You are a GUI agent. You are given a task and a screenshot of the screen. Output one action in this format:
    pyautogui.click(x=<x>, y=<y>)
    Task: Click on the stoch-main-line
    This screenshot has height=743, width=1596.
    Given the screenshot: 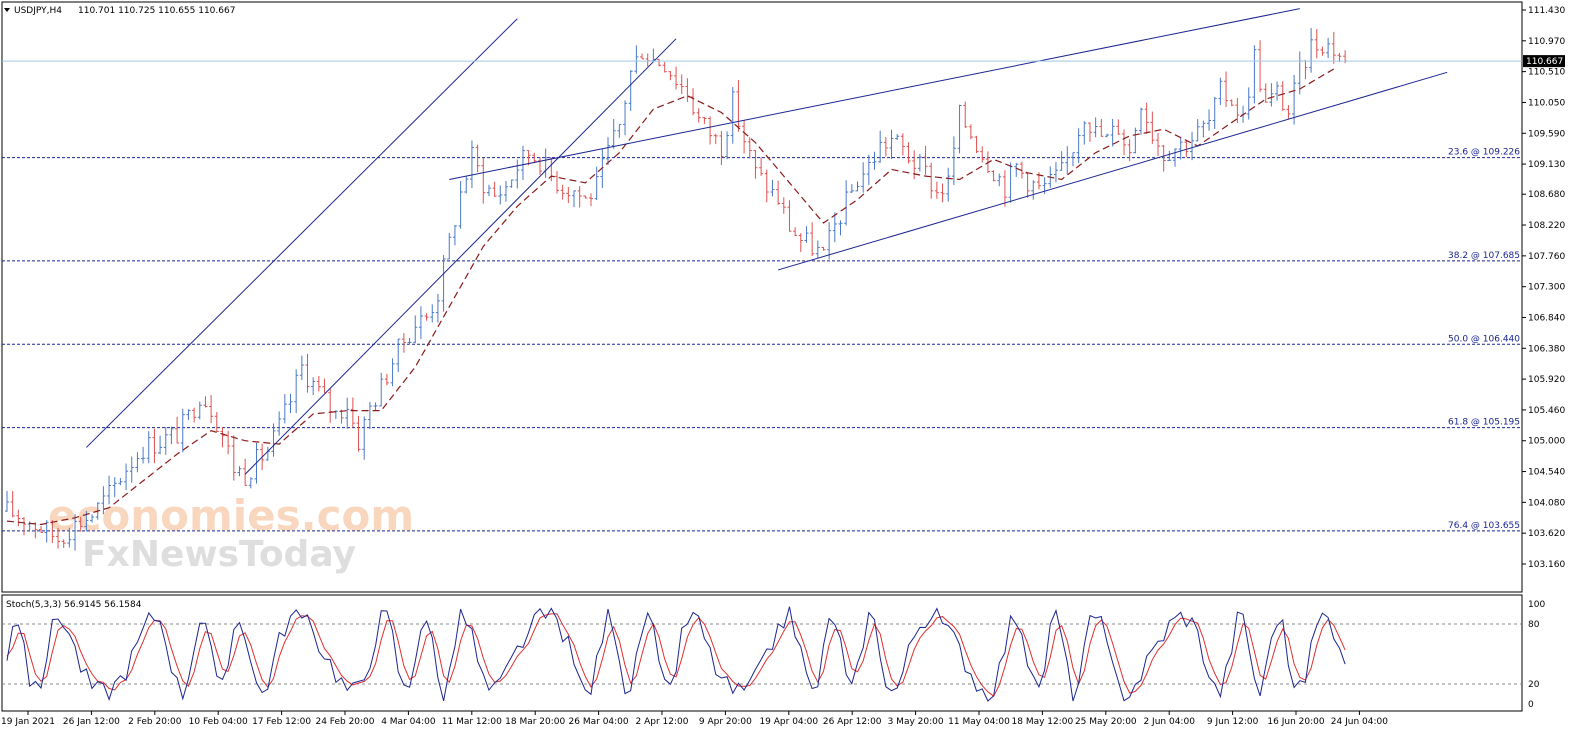 What is the action you would take?
    pyautogui.click(x=676, y=654)
    